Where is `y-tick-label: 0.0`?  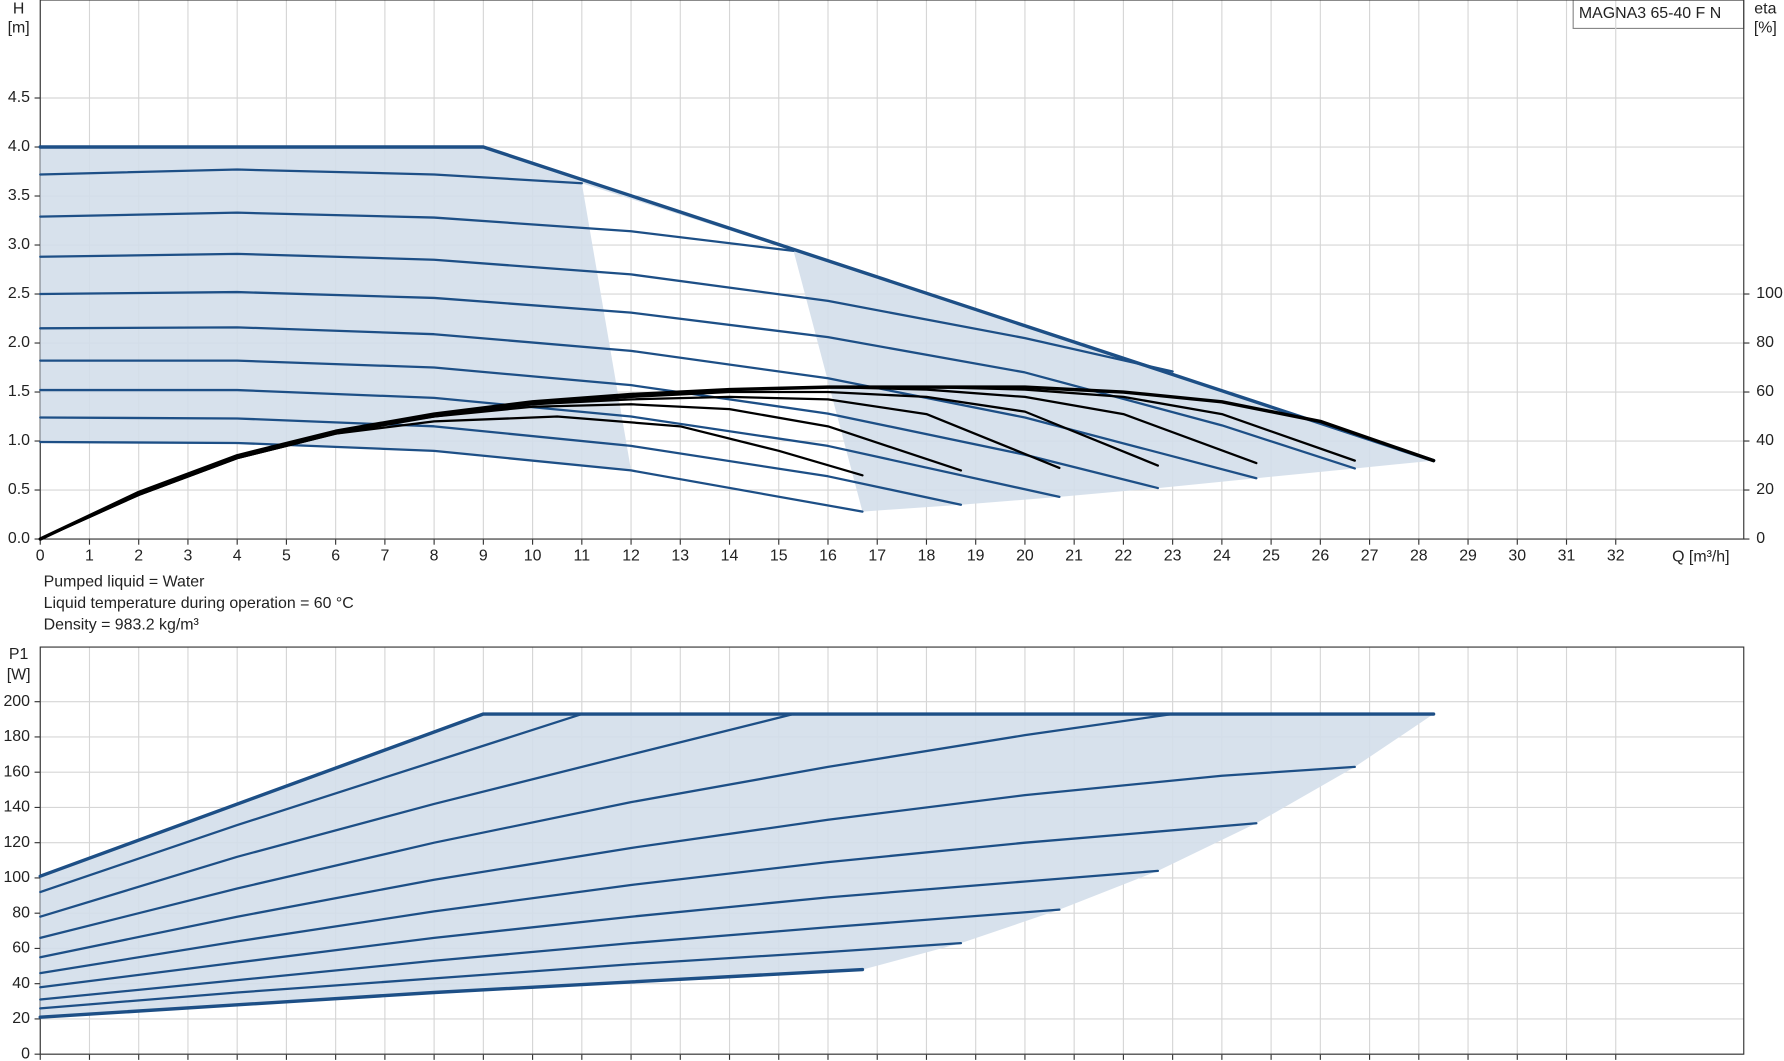 y-tick-label: 0.0 is located at coordinates (19, 538).